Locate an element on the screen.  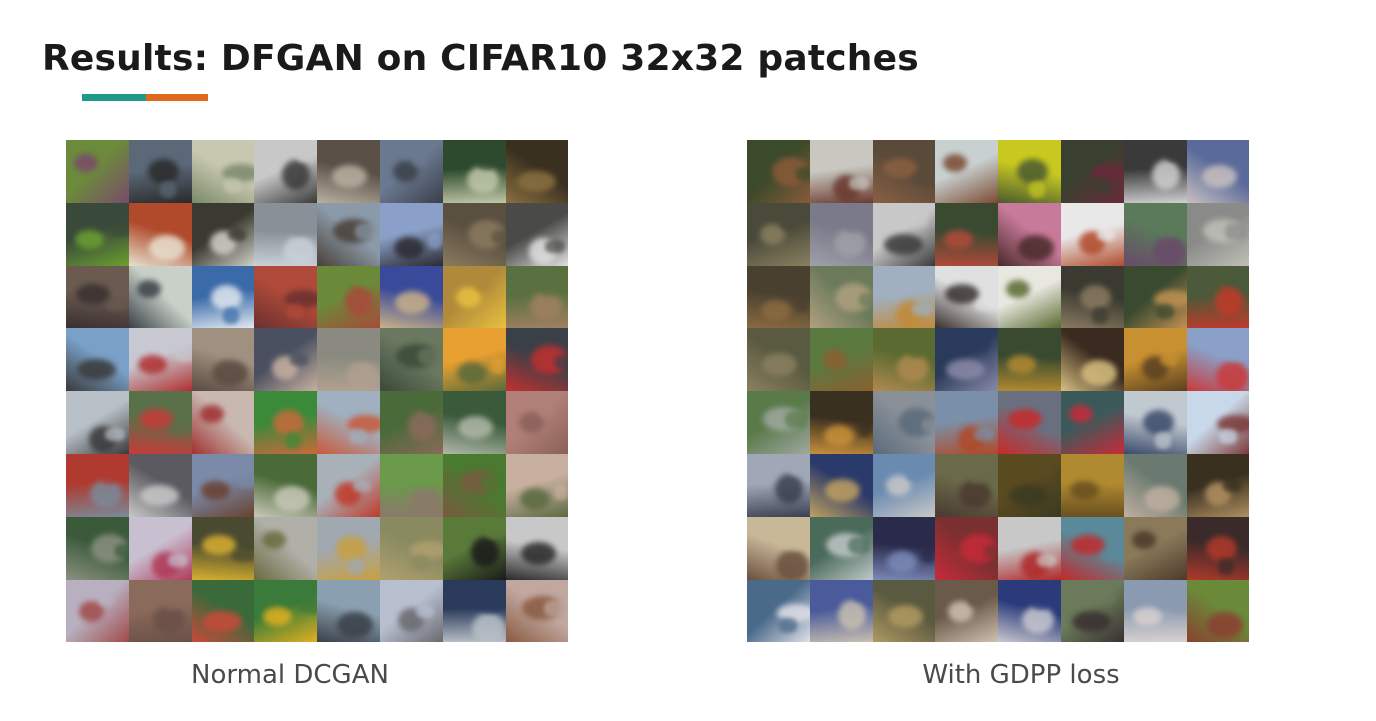
title-underline-teal is located at coordinates (114, 97).